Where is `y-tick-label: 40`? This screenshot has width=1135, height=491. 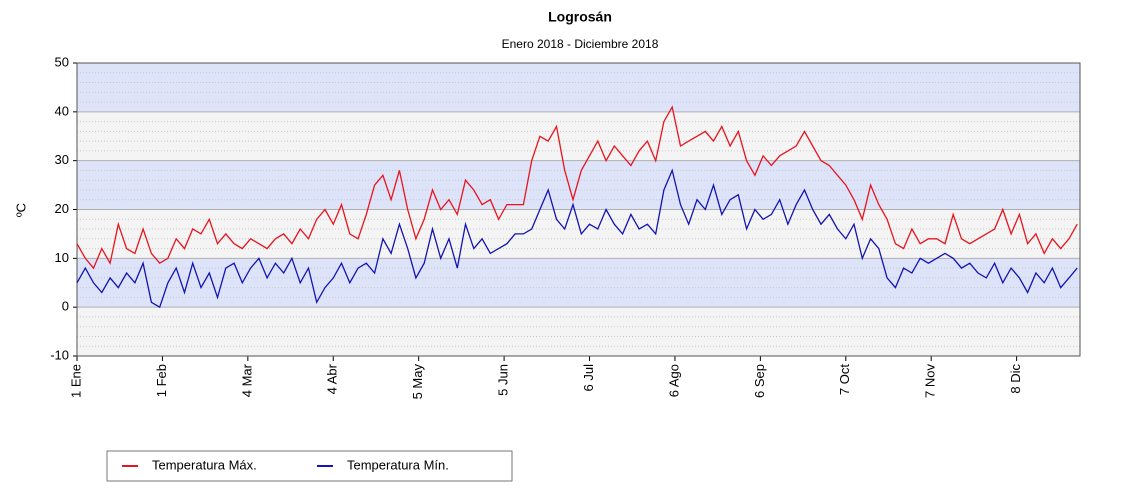
y-tick-label: 40 is located at coordinates (62, 110).